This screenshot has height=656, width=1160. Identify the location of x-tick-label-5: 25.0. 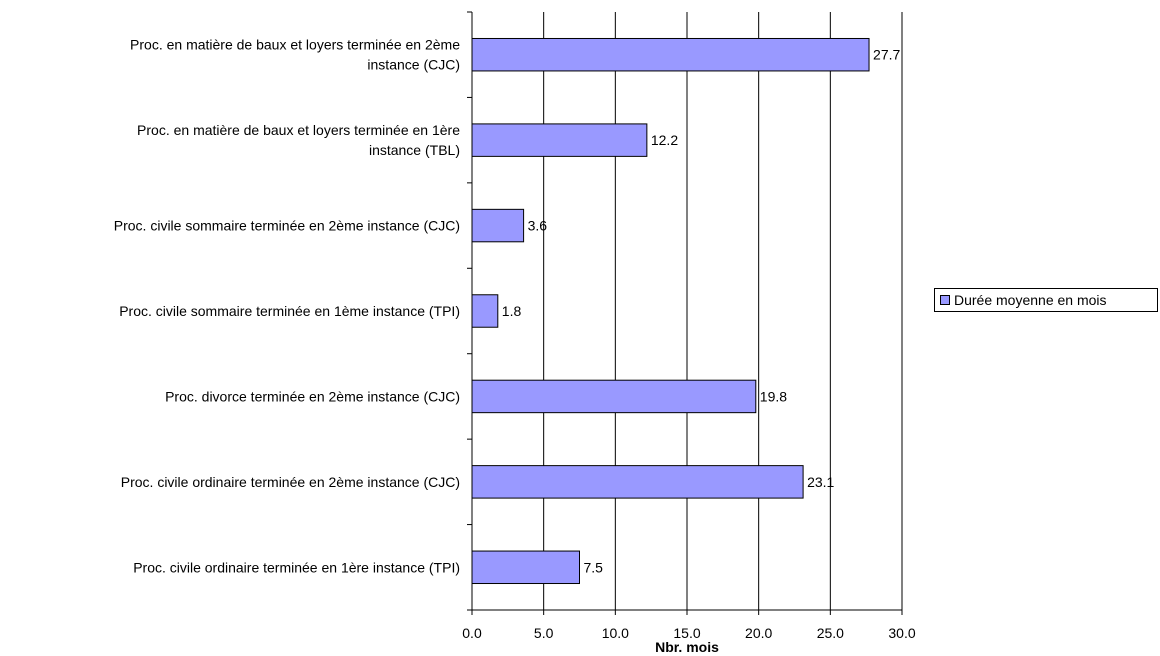
(830, 633).